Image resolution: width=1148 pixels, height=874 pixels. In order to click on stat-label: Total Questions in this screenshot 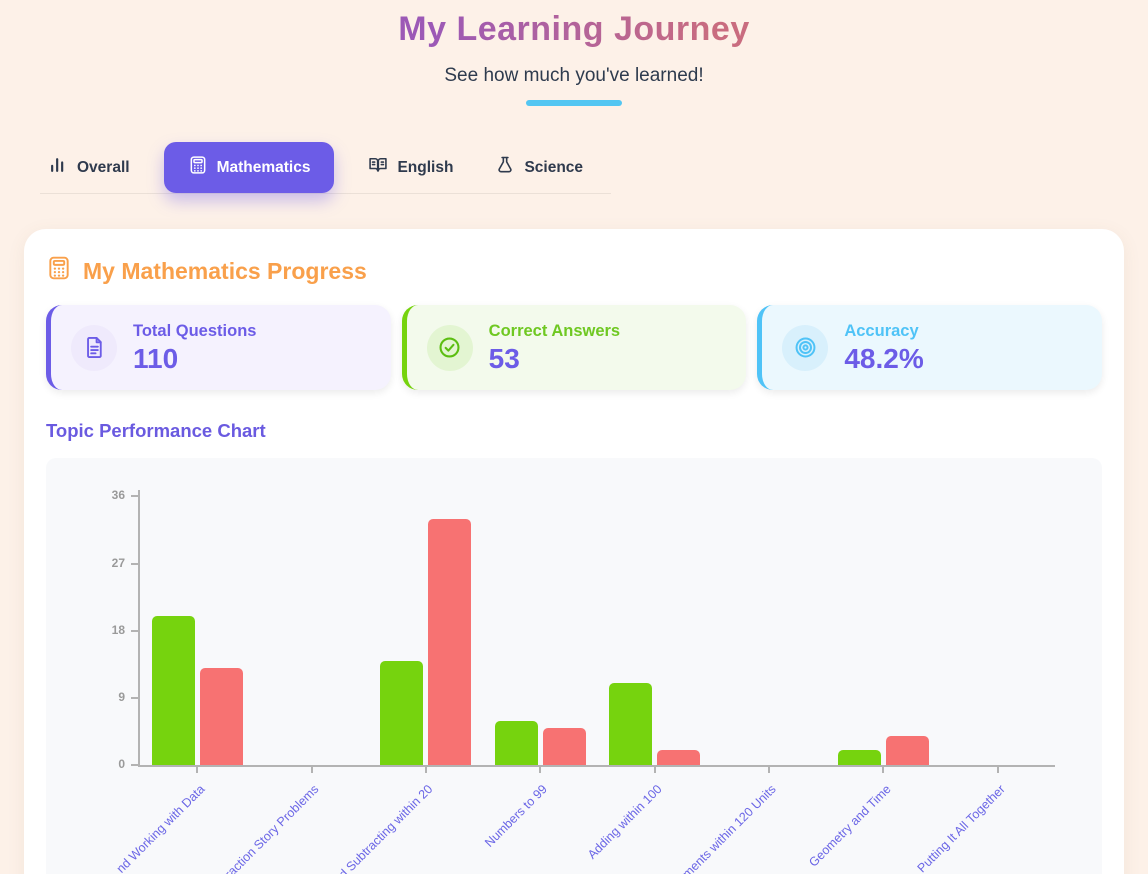, I will do `click(195, 331)`.